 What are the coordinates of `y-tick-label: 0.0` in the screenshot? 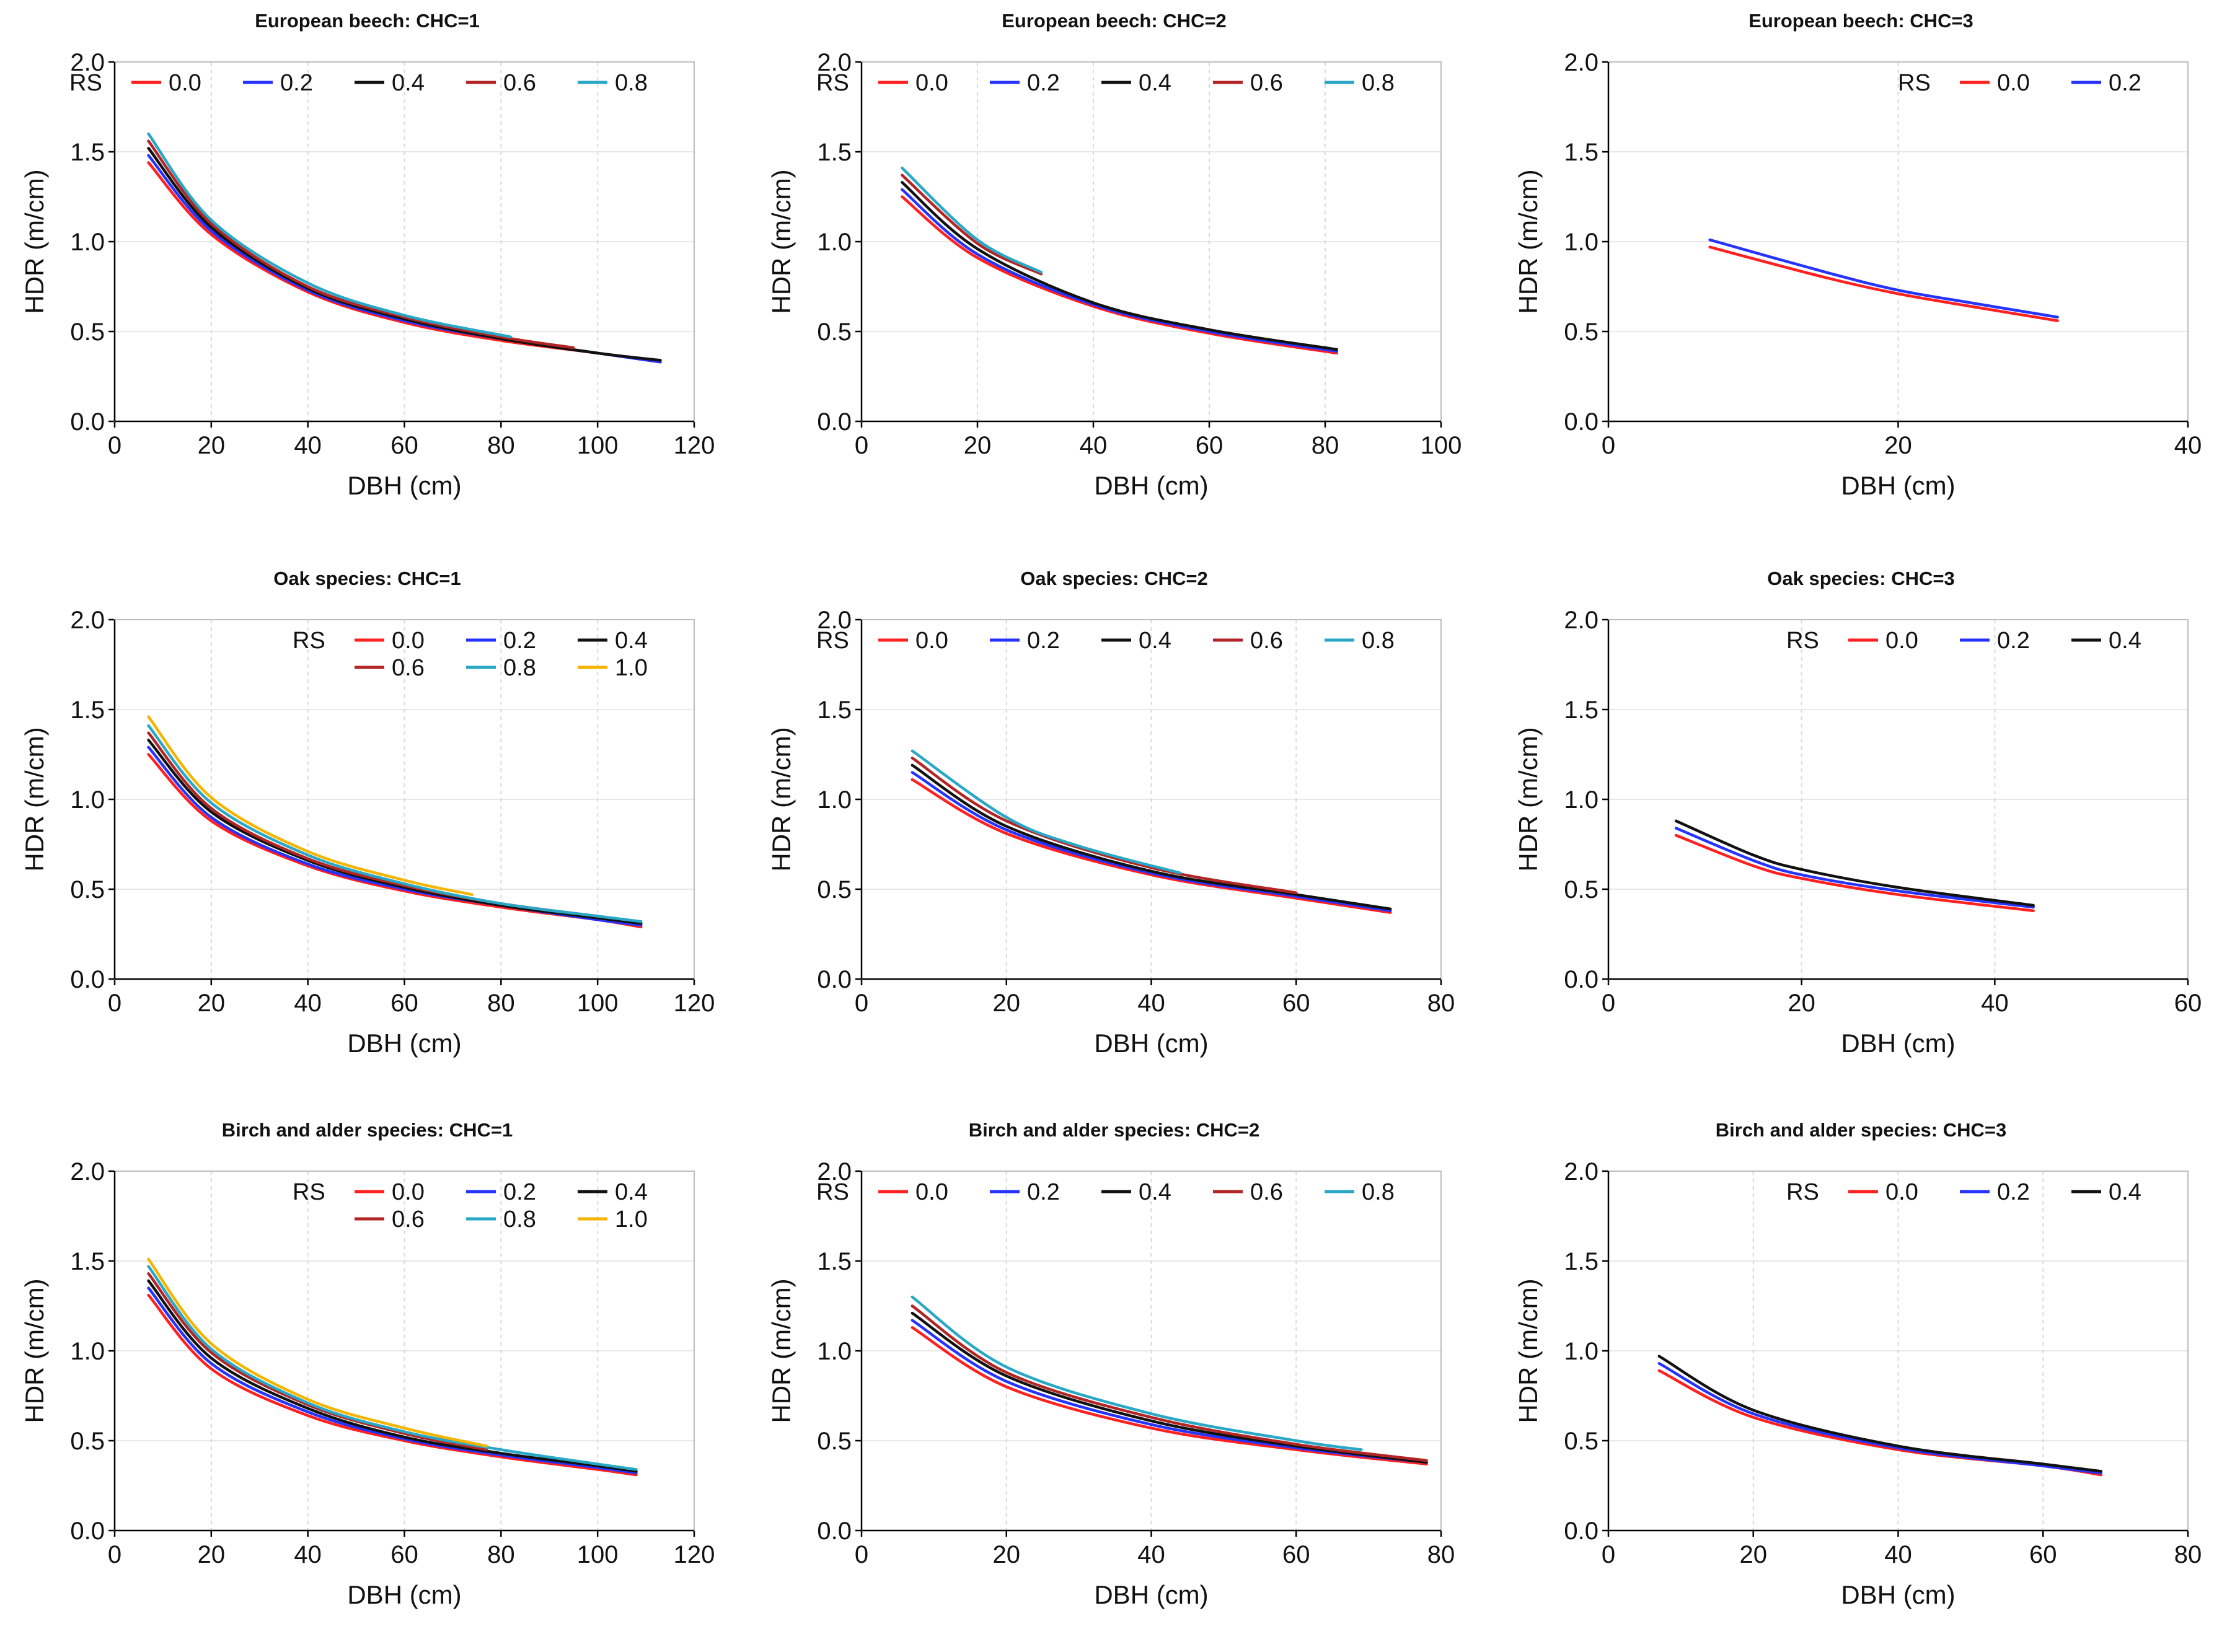 It's located at (1581, 422).